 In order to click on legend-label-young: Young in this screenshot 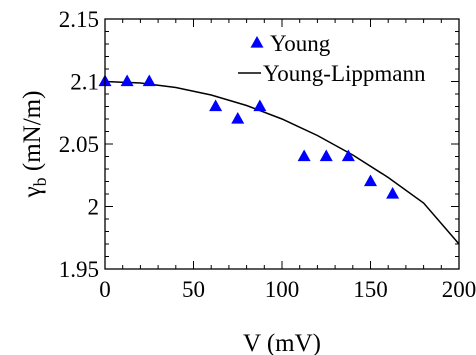, I will do `click(300, 43)`.